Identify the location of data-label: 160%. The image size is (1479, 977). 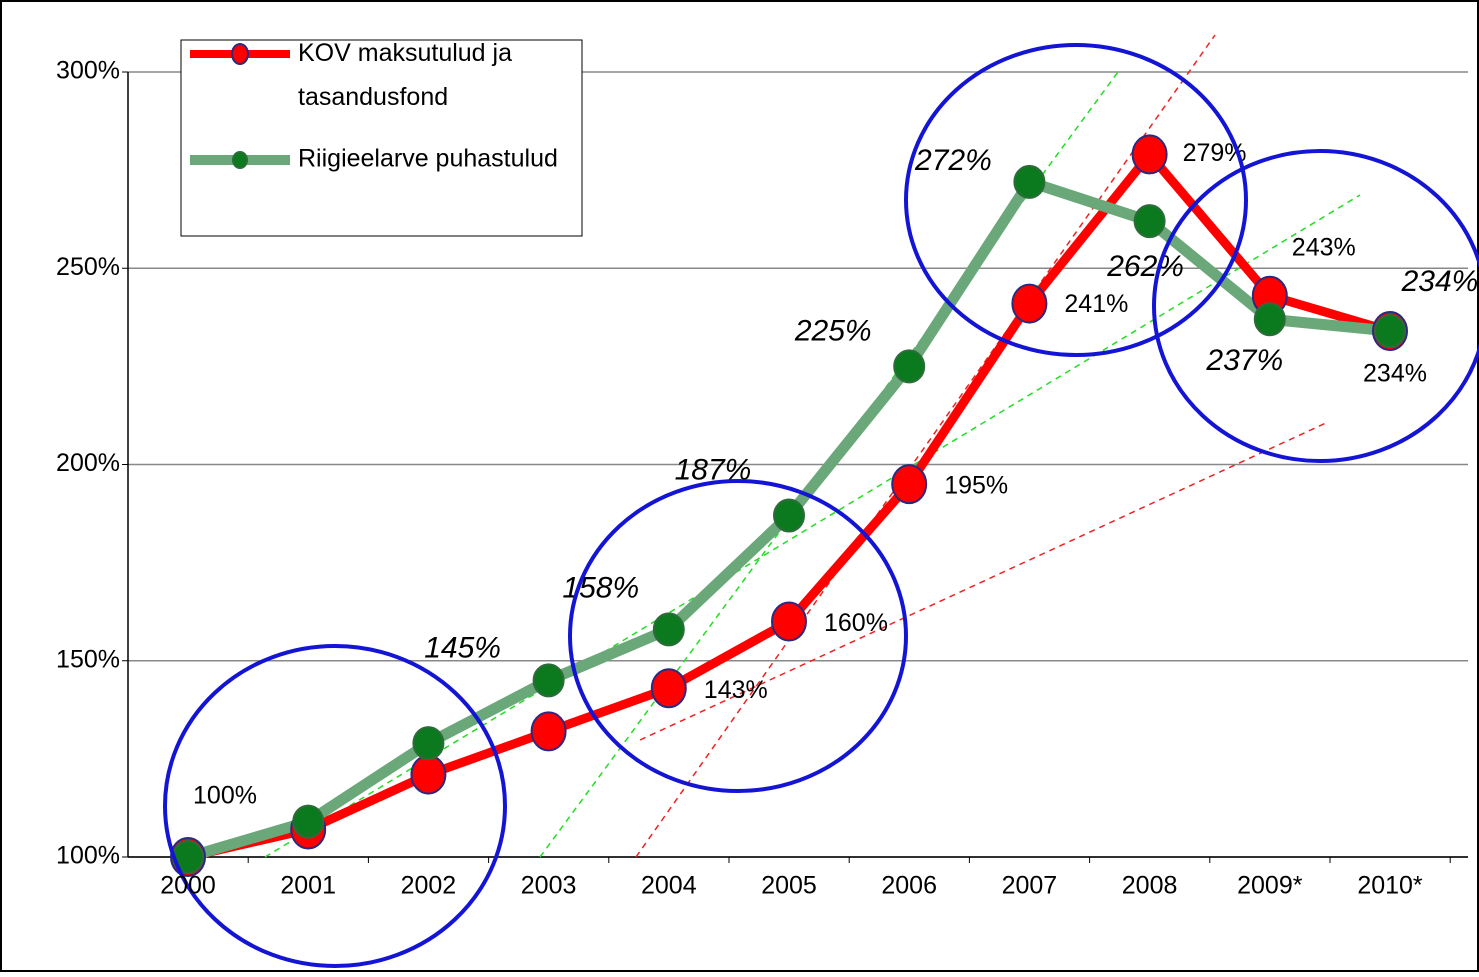
(856, 623).